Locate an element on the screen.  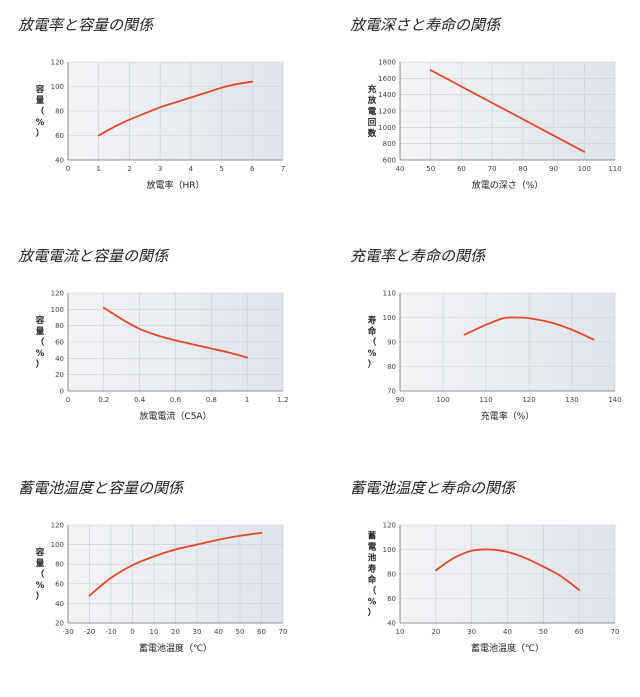
chart-title: 放電深さと寿命の関係 is located at coordinates (425, 25).